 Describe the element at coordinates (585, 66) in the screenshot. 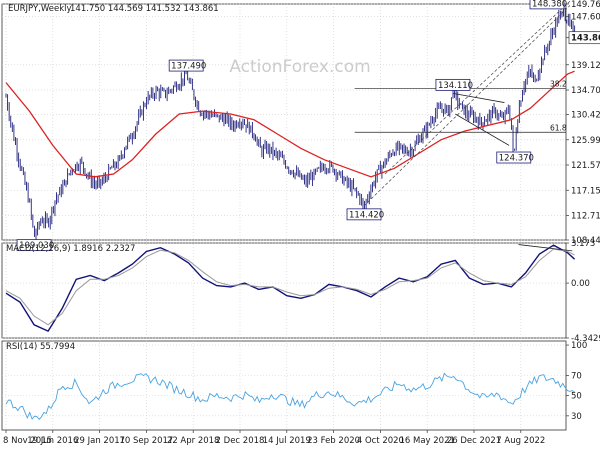

I see `price-y-tick-label: 139.120` at that location.